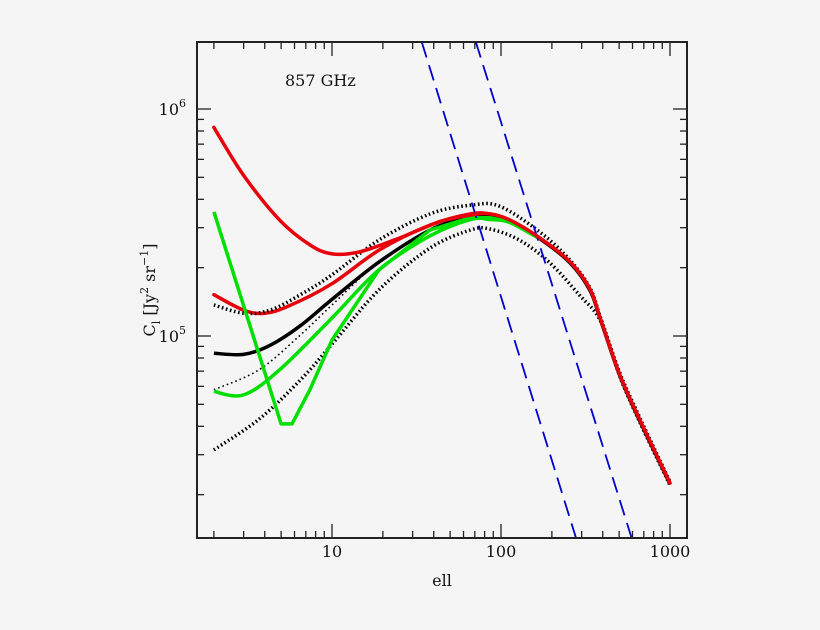 The image size is (820, 630). Describe the element at coordinates (320, 80) in the screenshot. I see `frequency-annotation: 857 GHz` at that location.